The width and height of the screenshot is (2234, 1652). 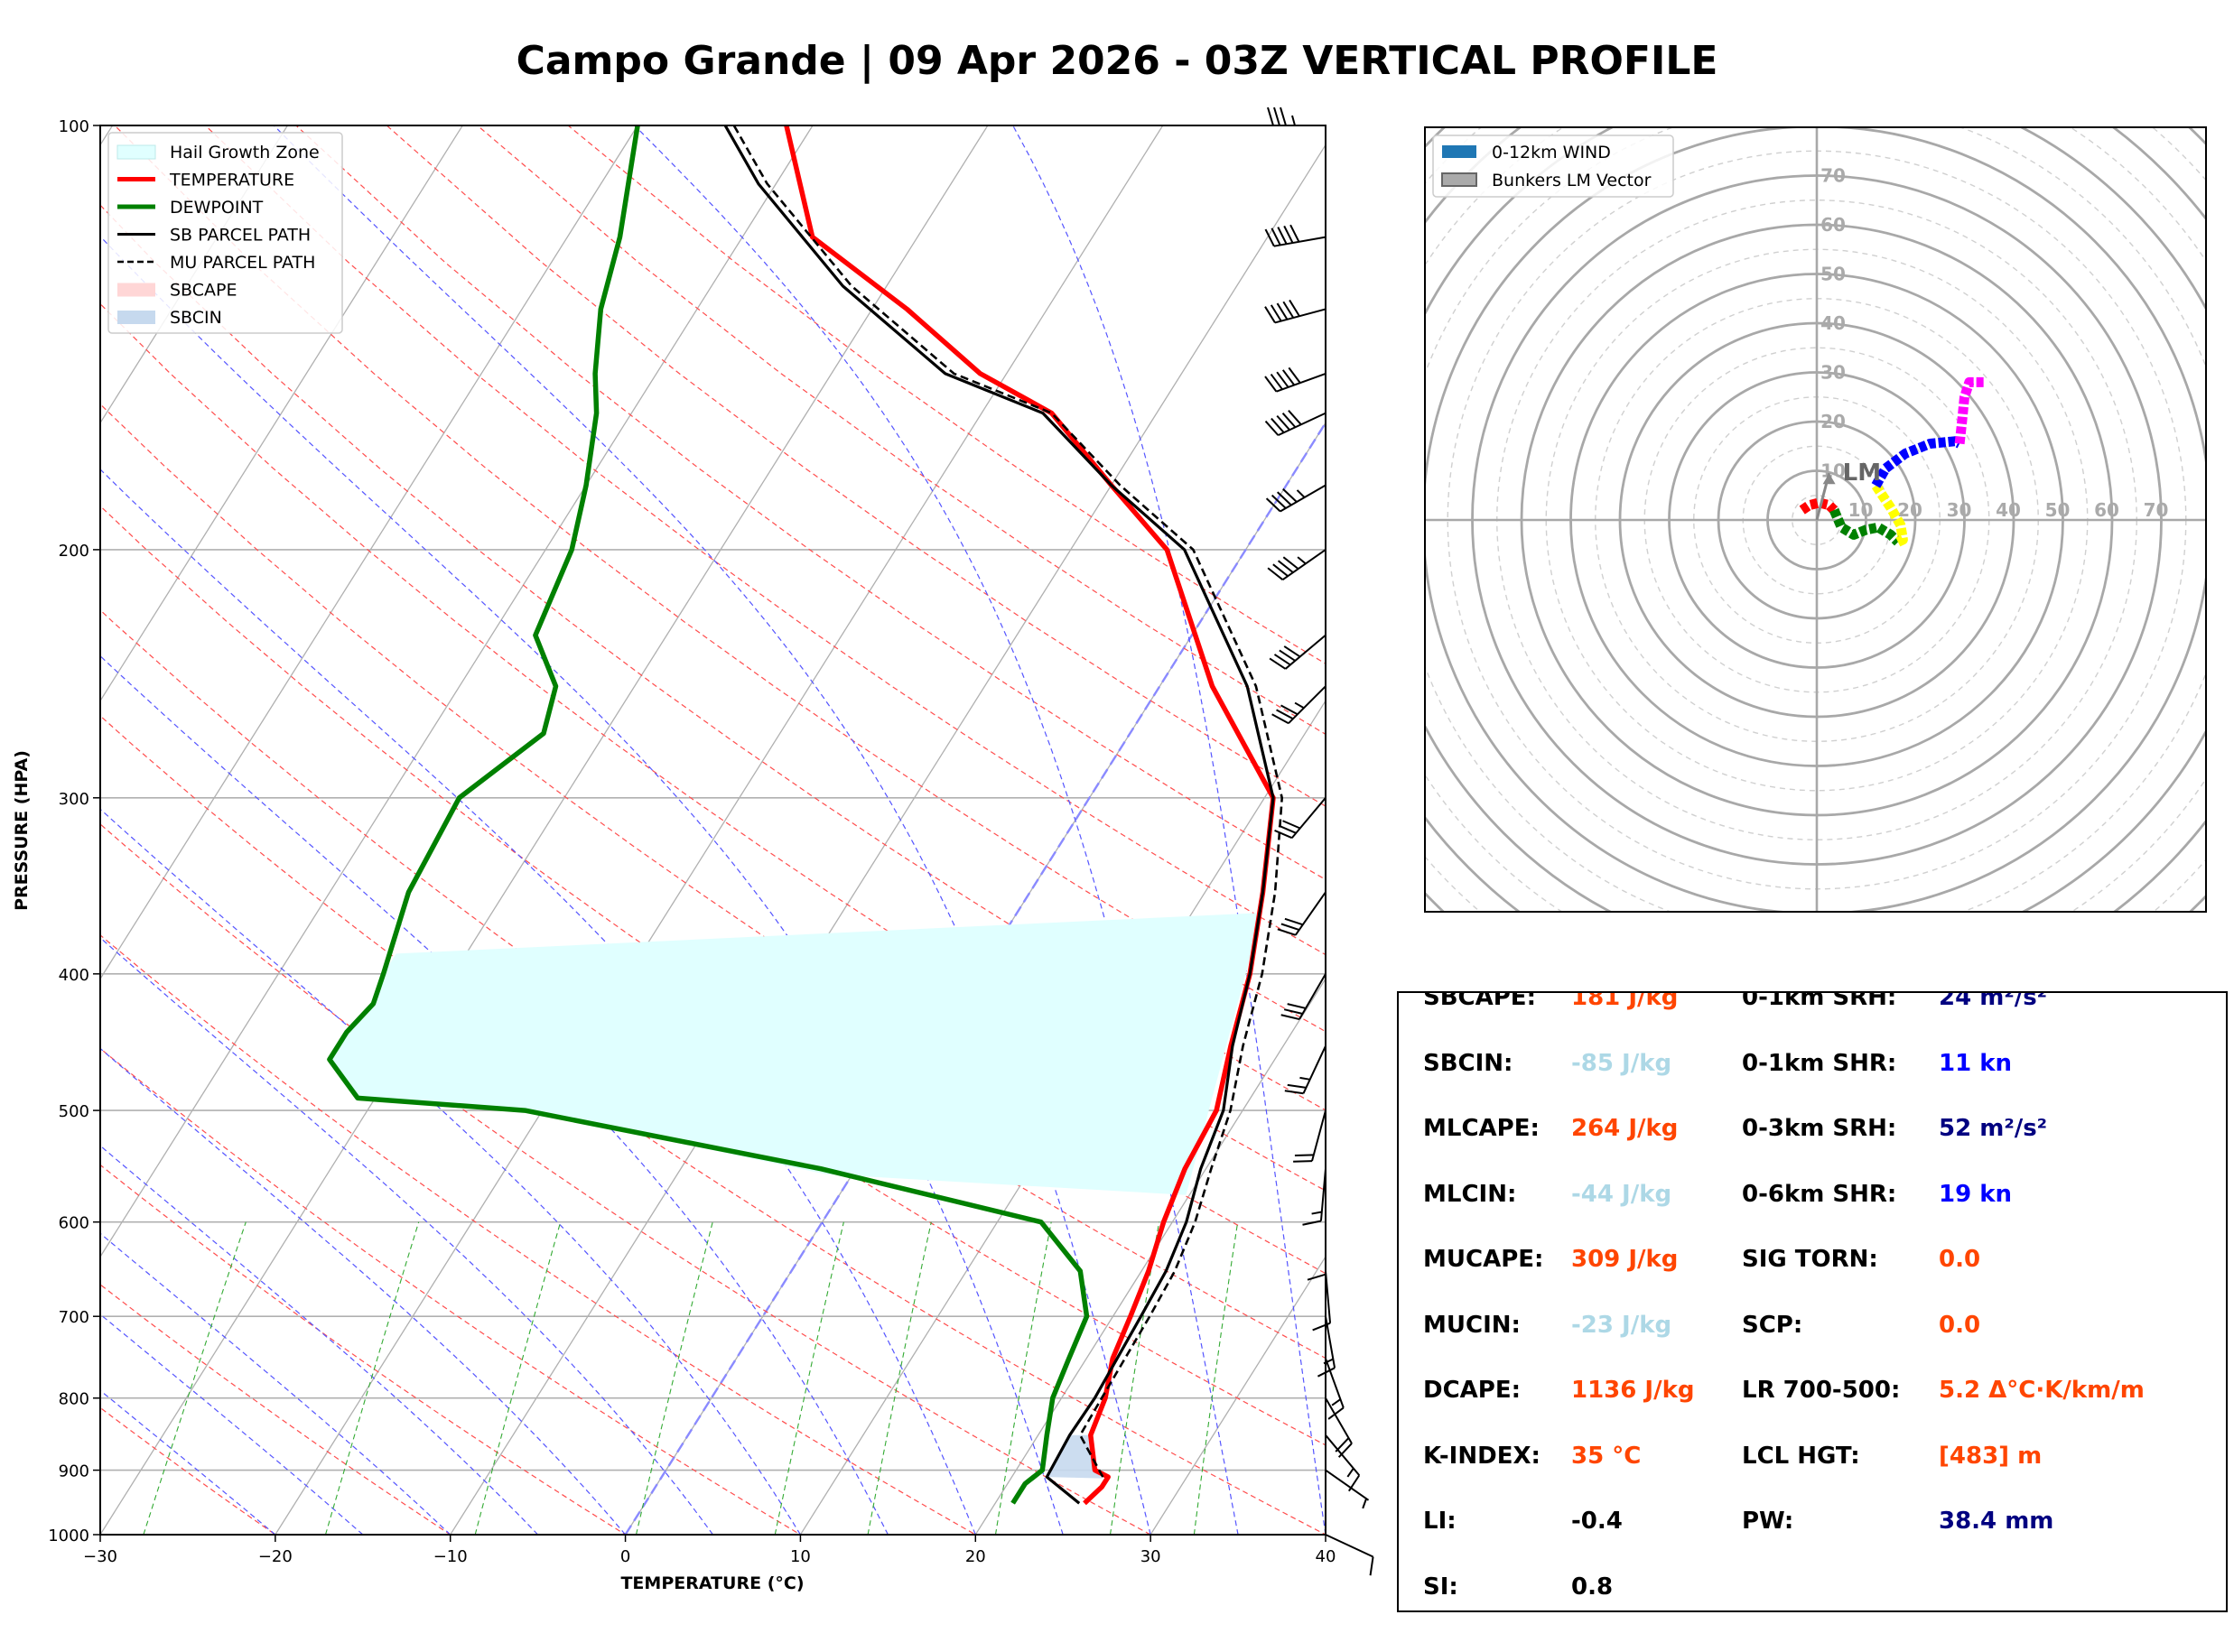 What do you see at coordinates (2106, 510) in the screenshot?
I see `hodograph-x-tick: 60` at bounding box center [2106, 510].